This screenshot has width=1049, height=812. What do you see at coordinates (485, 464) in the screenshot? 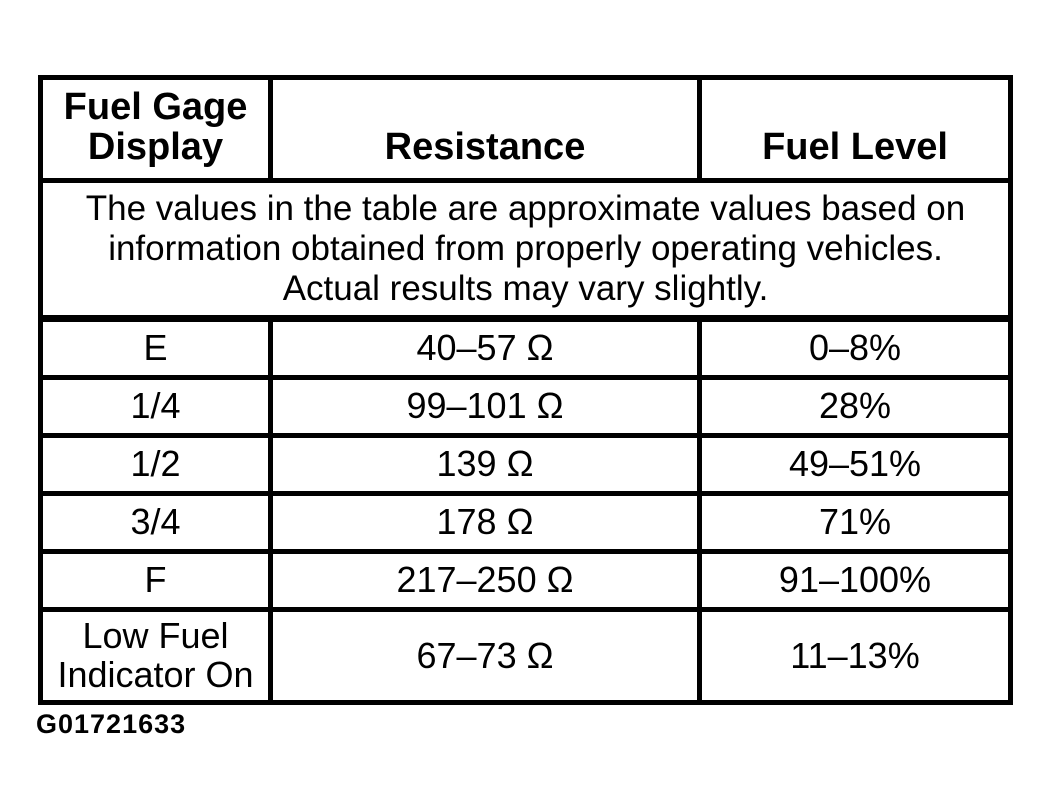
I see `cell-resistance: 139 Ω` at bounding box center [485, 464].